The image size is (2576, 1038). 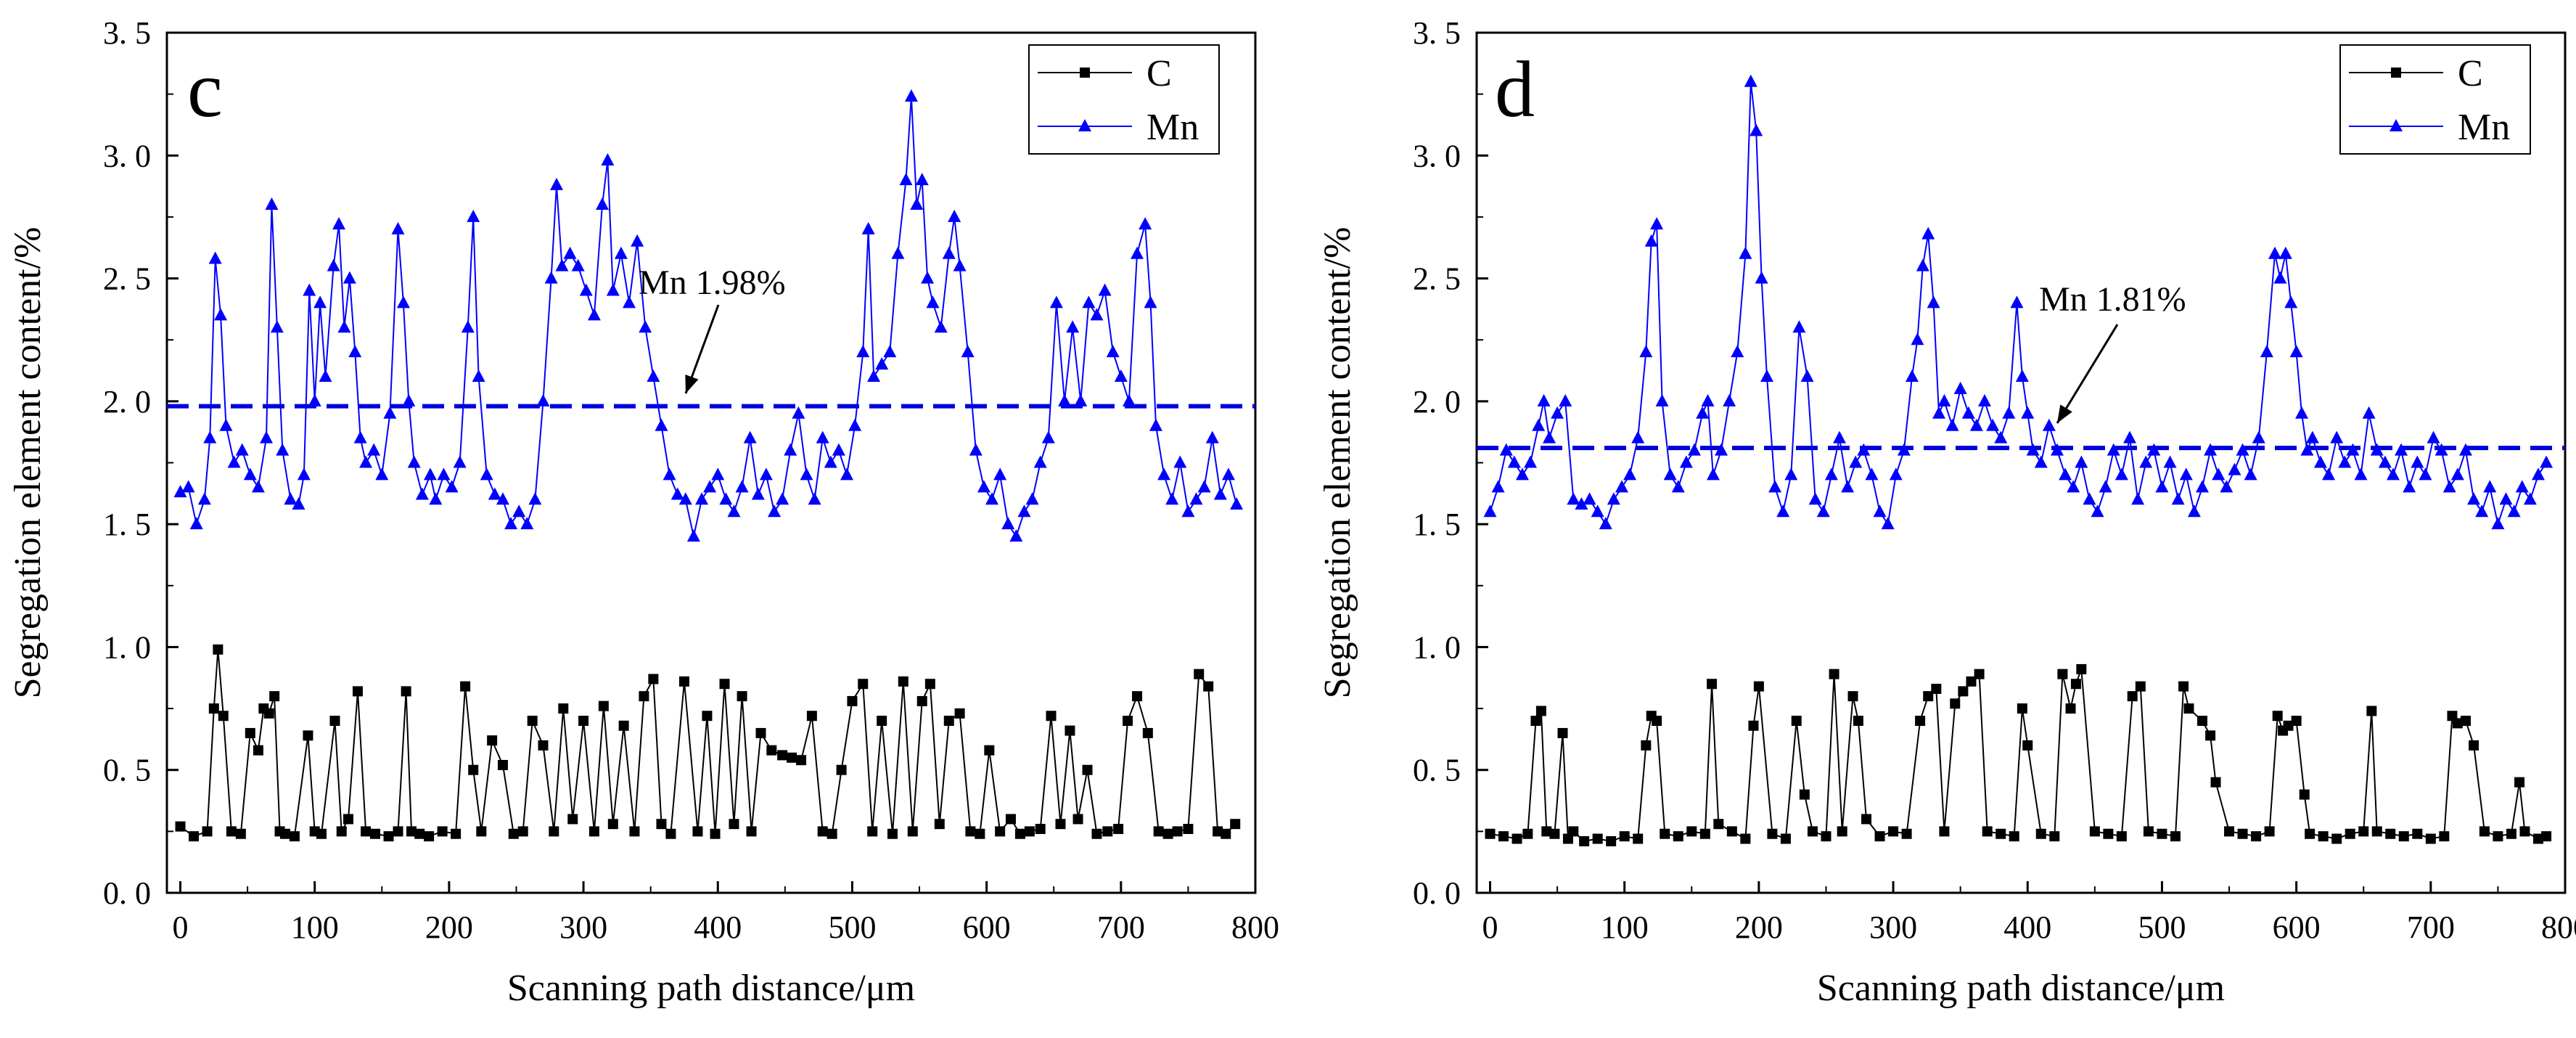 What do you see at coordinates (1124, 100) in the screenshot?
I see `legend-box` at bounding box center [1124, 100].